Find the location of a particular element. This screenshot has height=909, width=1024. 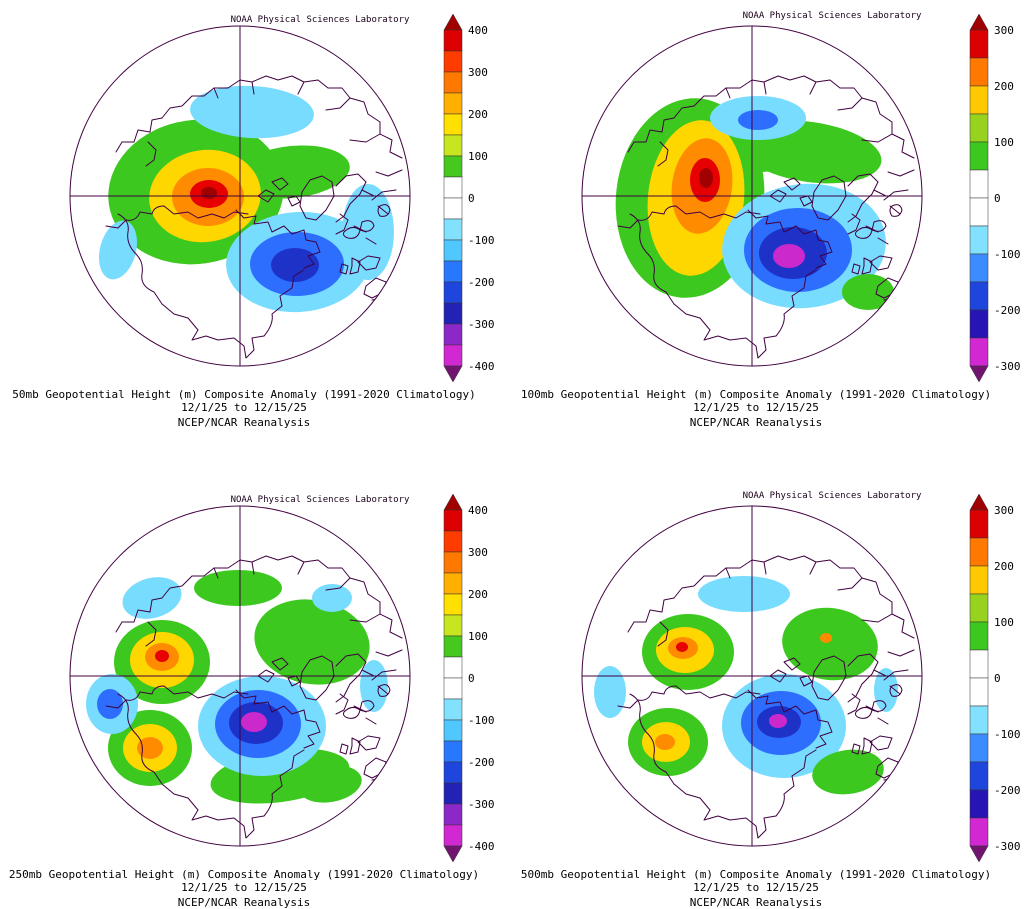

grid-crosshair is located at coordinates (752, 676).